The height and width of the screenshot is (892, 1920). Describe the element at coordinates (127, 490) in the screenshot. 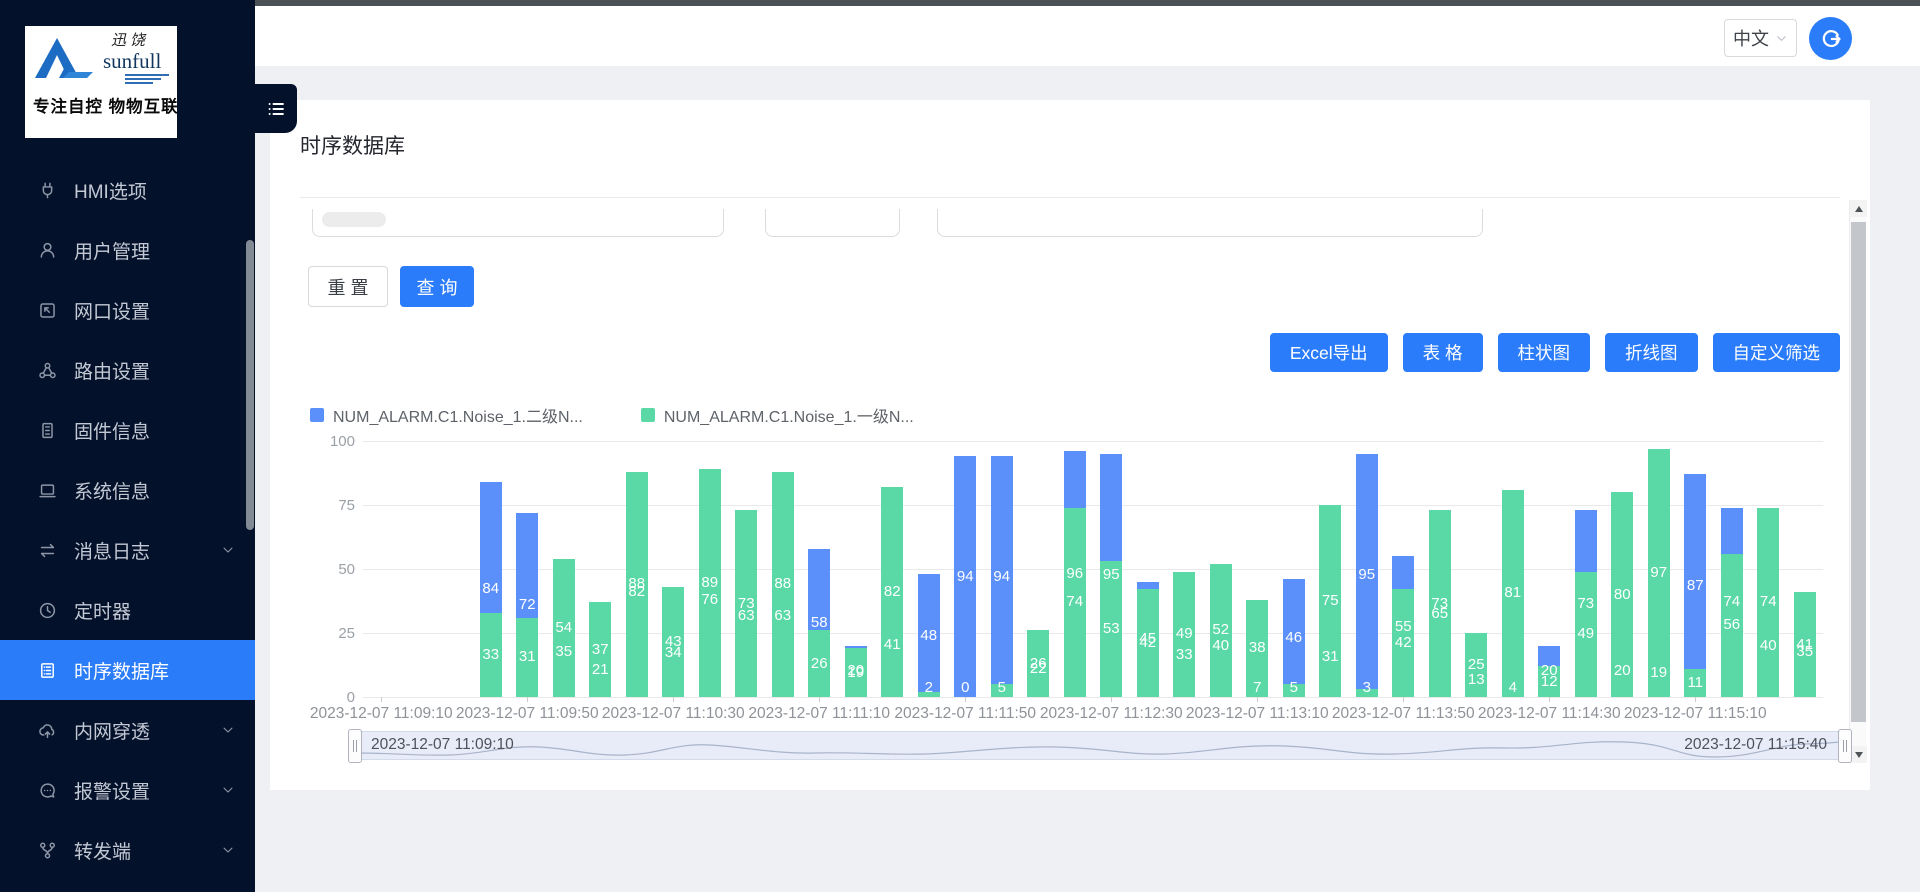

I see `sidebar-item-system-info: 系统信息` at that location.